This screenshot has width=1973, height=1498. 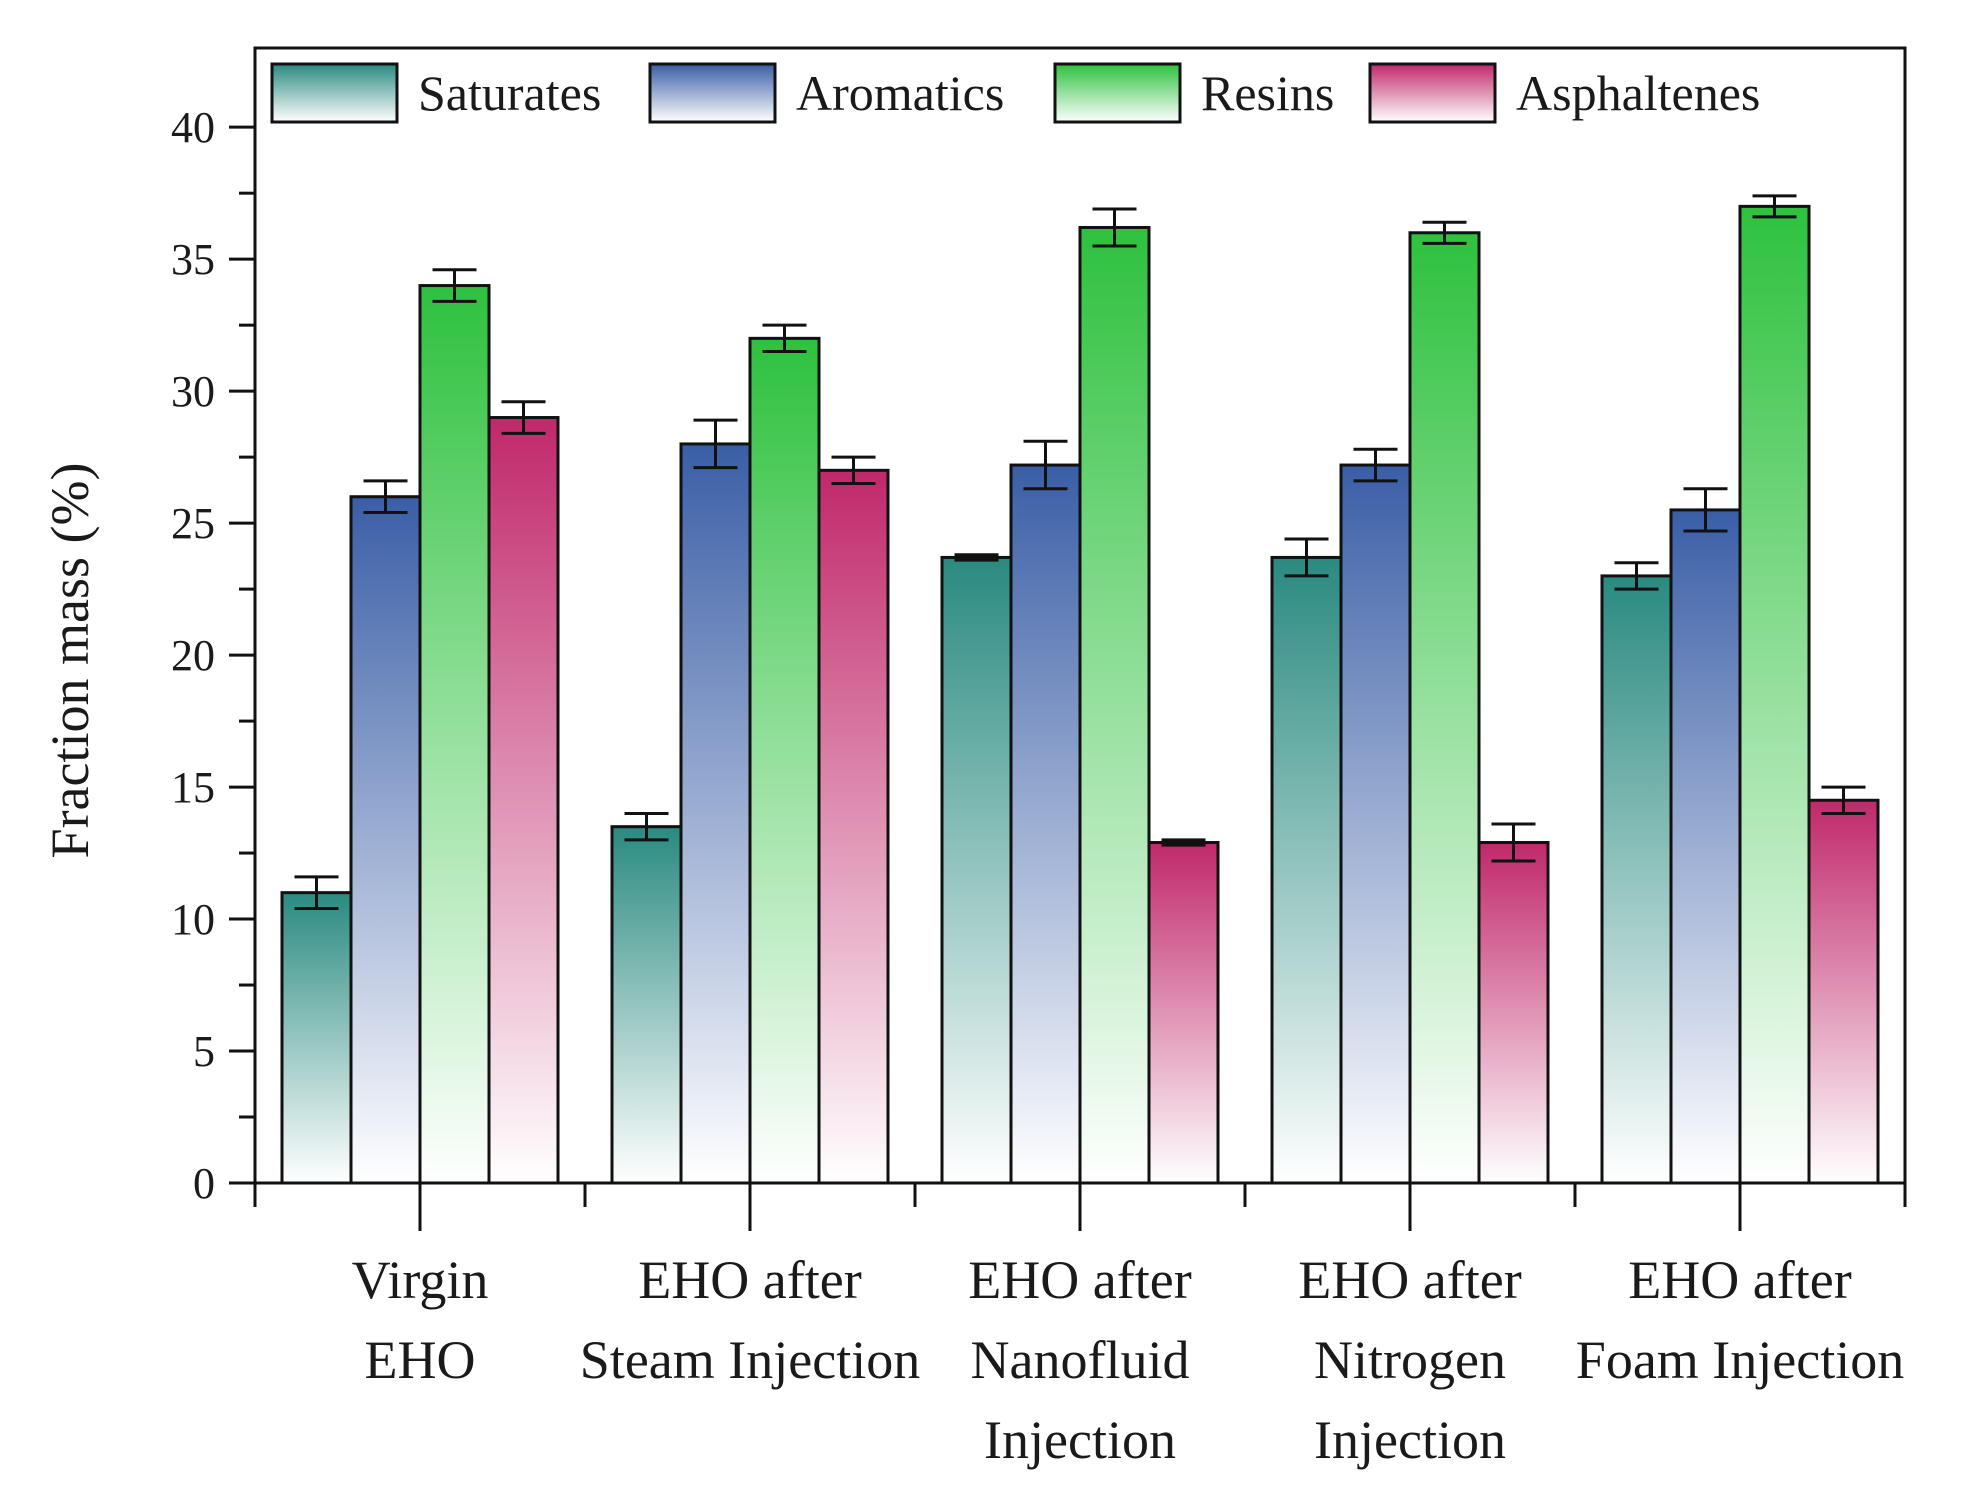 What do you see at coordinates (750, 1360) in the screenshot?
I see `x-category-label: Steam Injection` at bounding box center [750, 1360].